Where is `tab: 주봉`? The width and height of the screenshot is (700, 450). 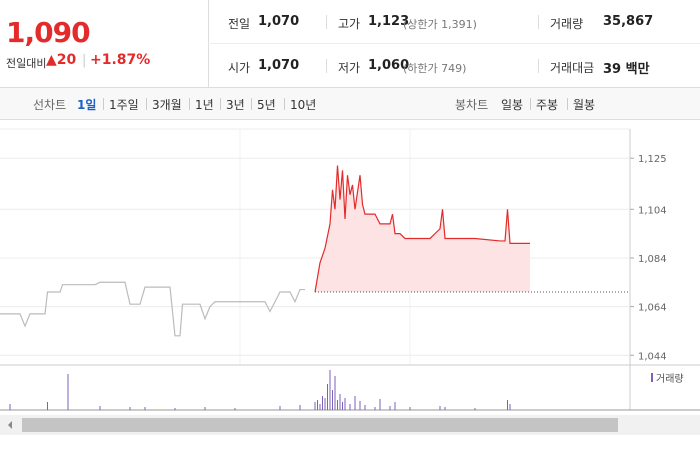
tab: 주봉 is located at coordinates (547, 105).